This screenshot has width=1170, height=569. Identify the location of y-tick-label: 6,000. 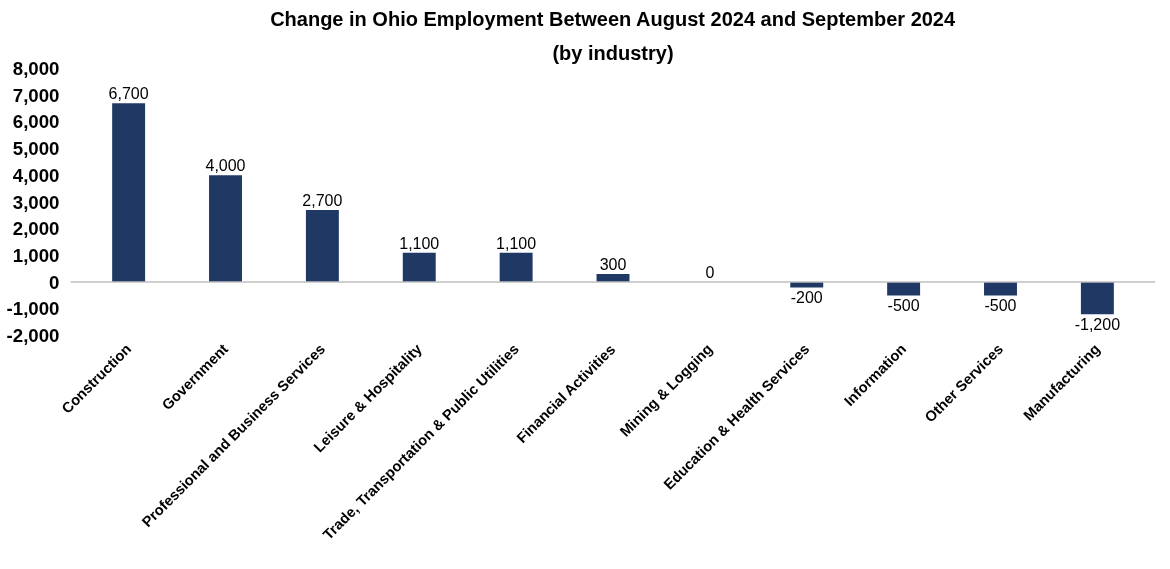
(36, 122).